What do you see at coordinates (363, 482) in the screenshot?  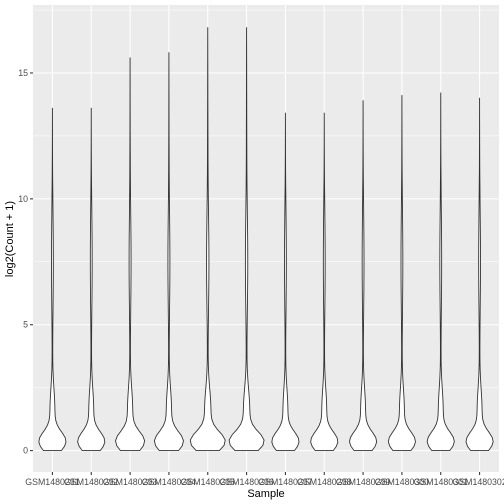 I see `x-tick-label: GSM1480299` at bounding box center [363, 482].